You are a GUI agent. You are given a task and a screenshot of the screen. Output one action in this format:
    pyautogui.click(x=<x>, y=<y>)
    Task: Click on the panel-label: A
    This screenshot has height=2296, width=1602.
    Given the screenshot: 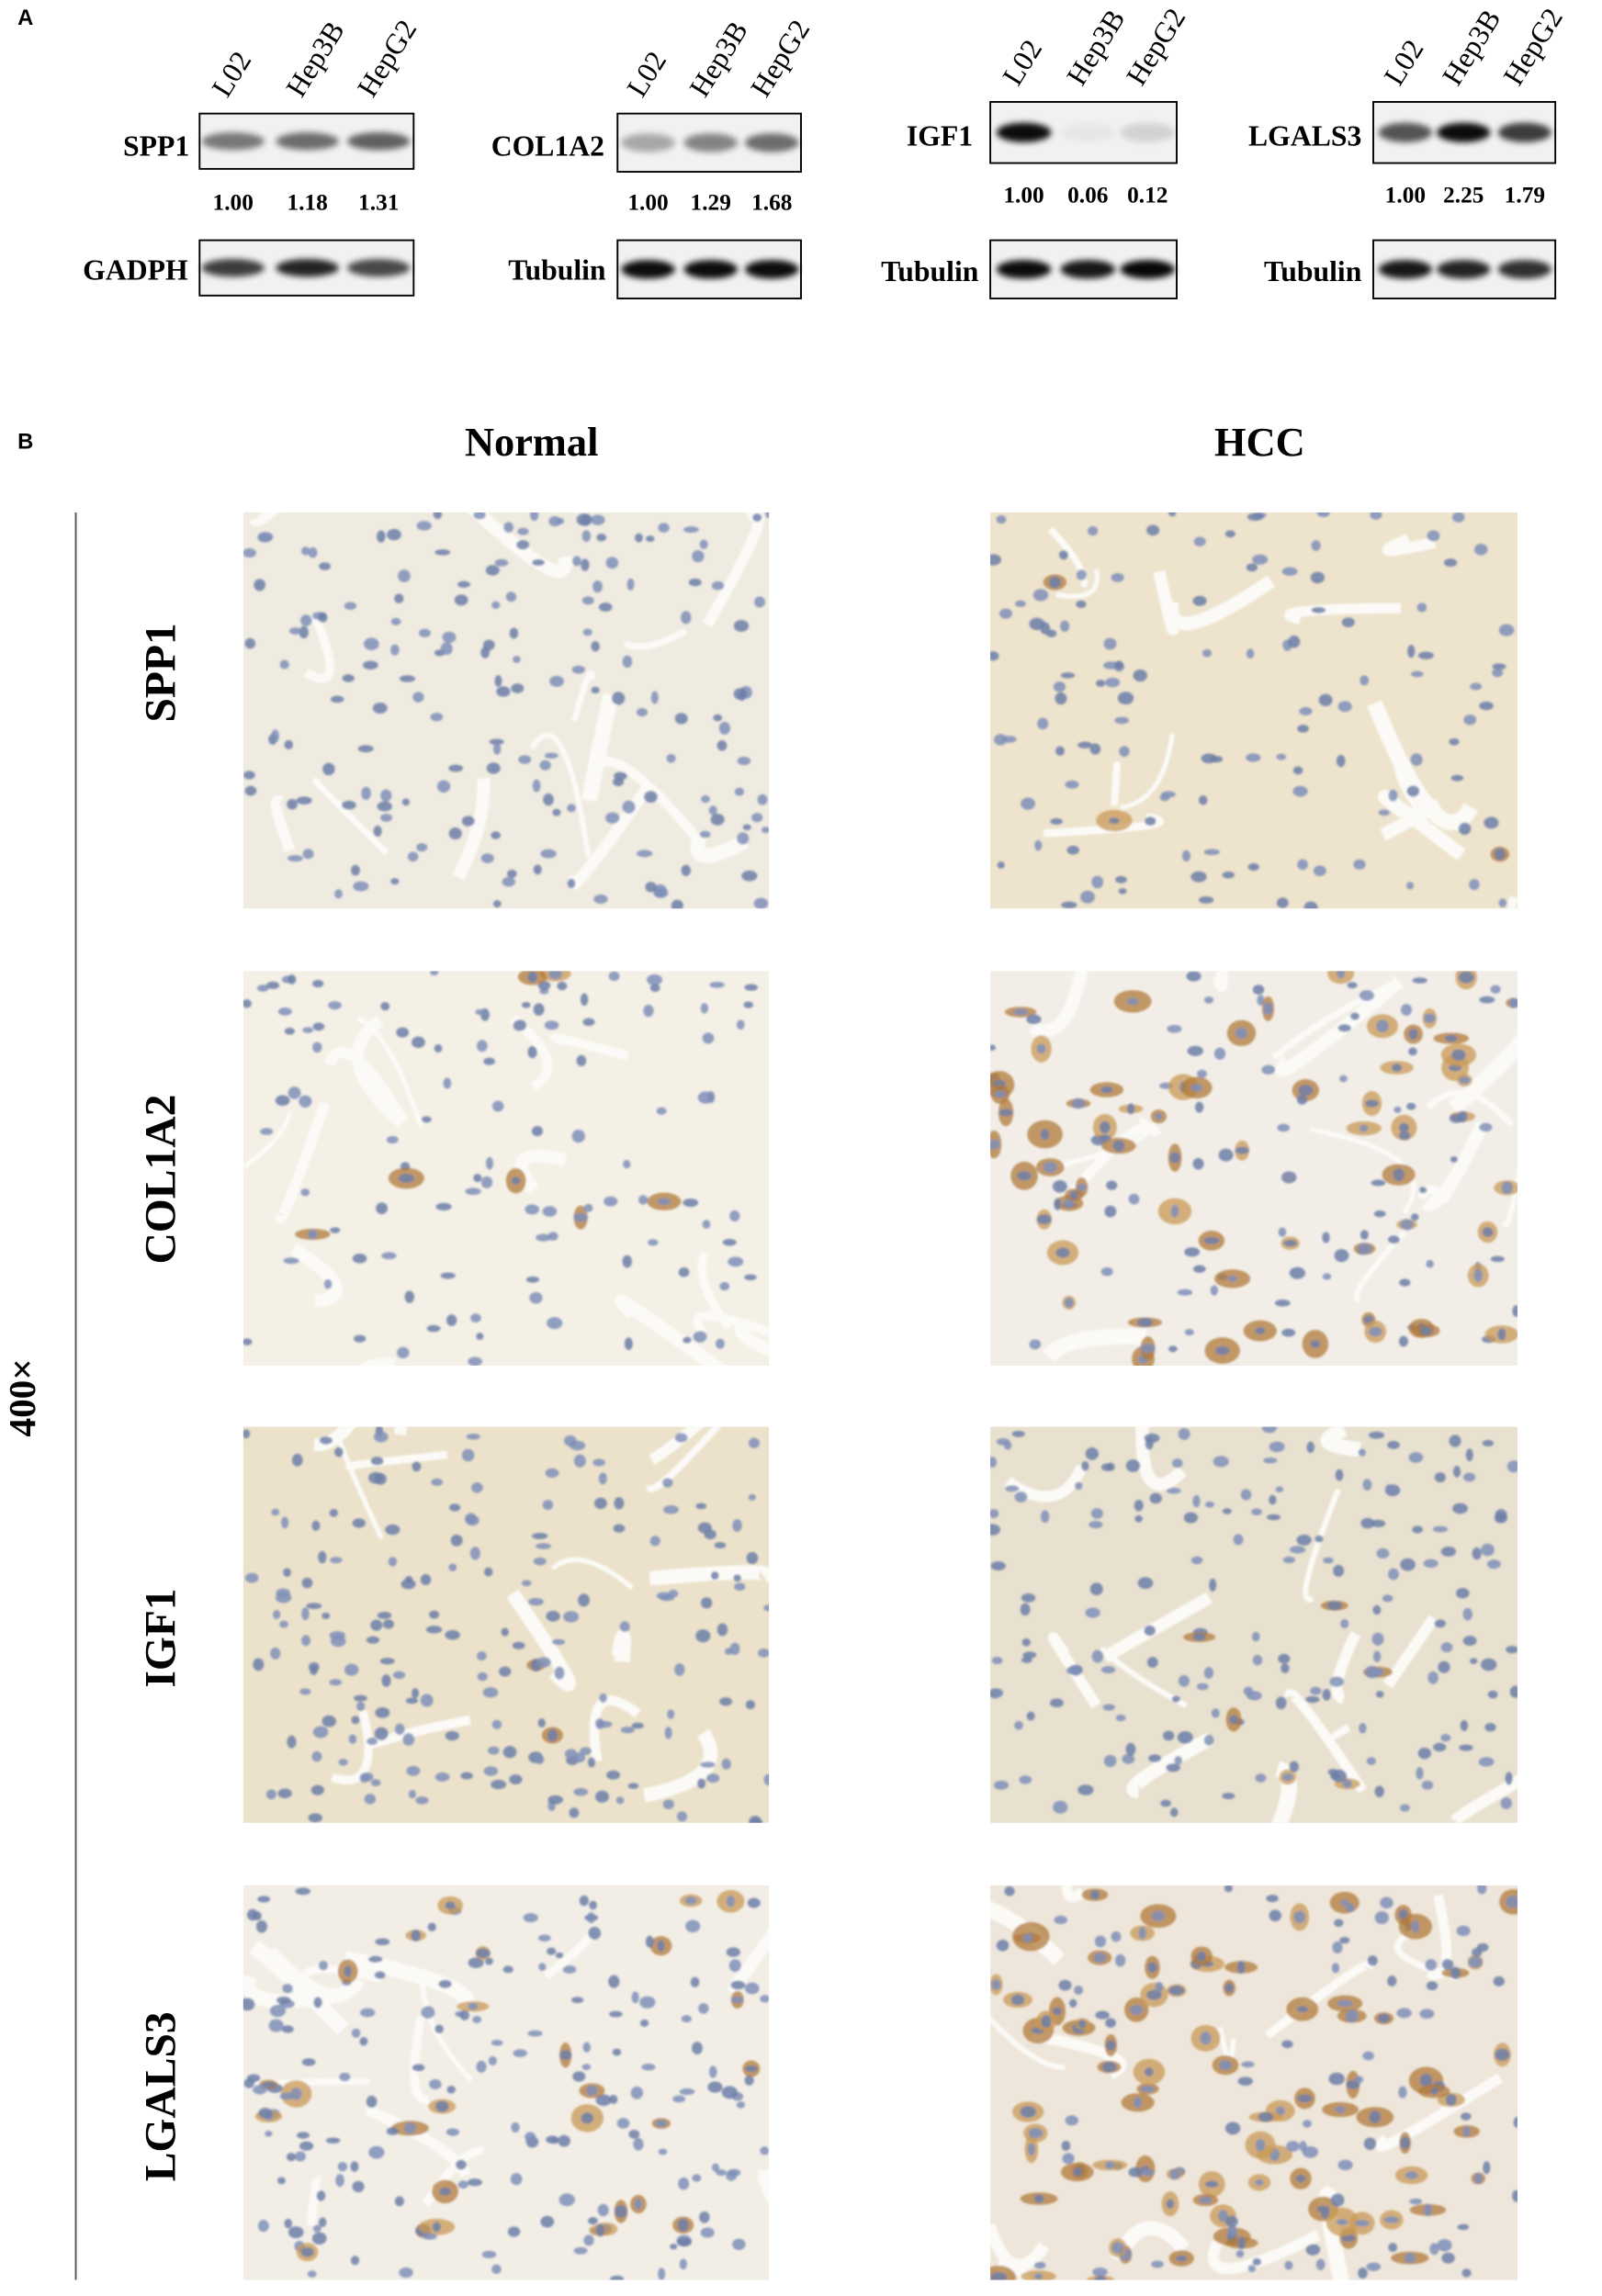 What is the action you would take?
    pyautogui.click(x=25, y=18)
    